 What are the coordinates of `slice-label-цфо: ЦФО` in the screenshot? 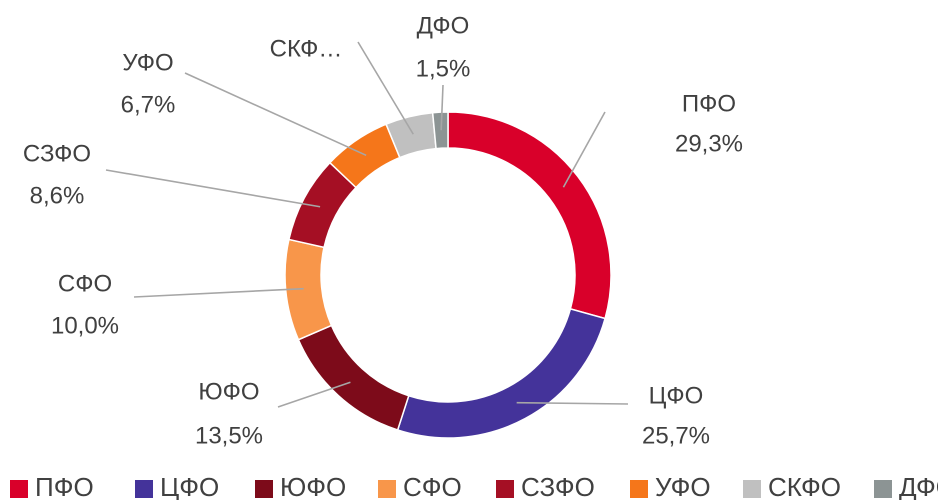 It's located at (676, 395).